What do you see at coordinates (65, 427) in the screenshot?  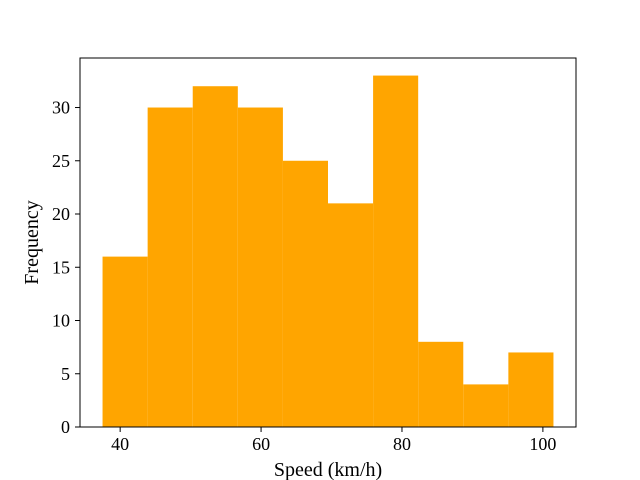 I see `y-tick-label: 0` at bounding box center [65, 427].